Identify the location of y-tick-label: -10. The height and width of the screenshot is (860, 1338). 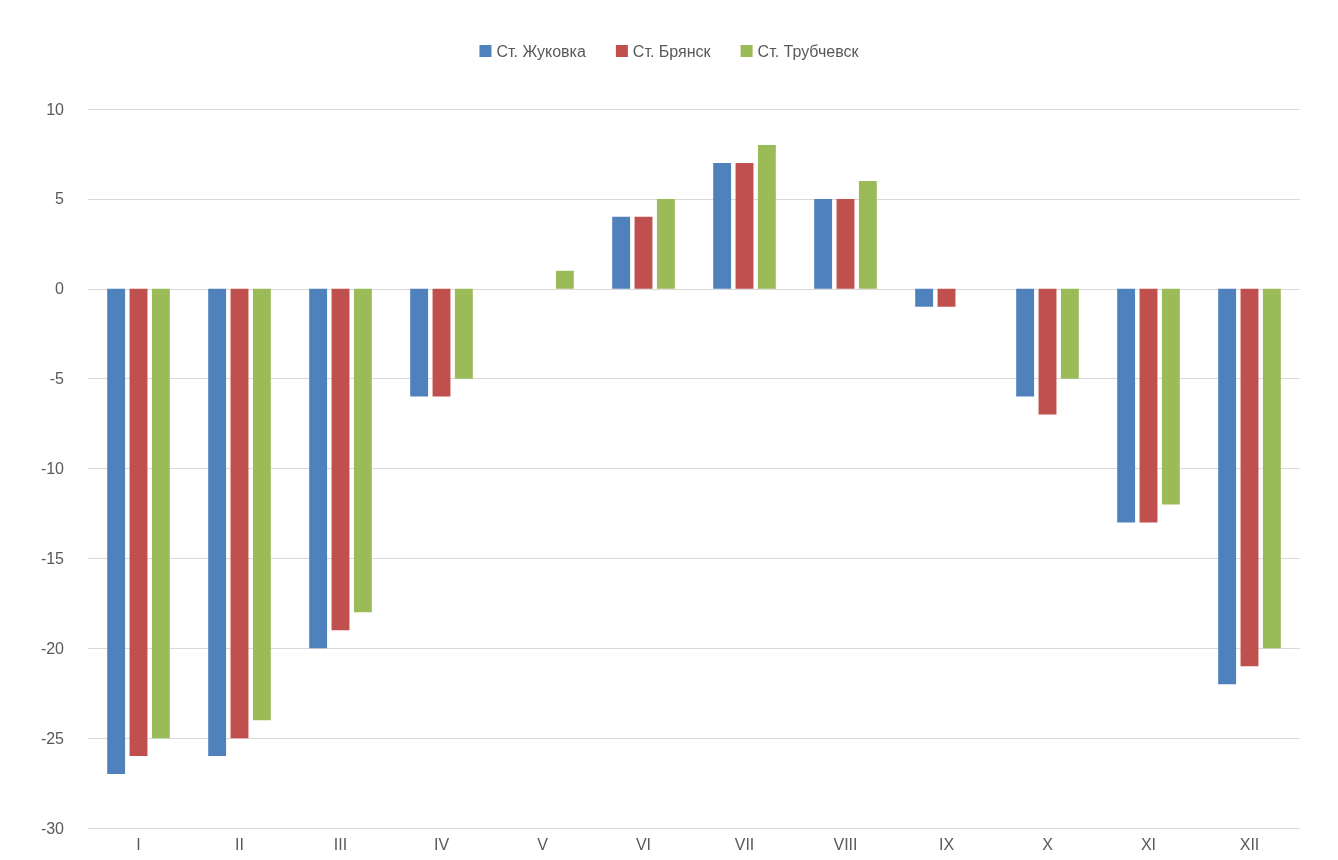
(52, 468).